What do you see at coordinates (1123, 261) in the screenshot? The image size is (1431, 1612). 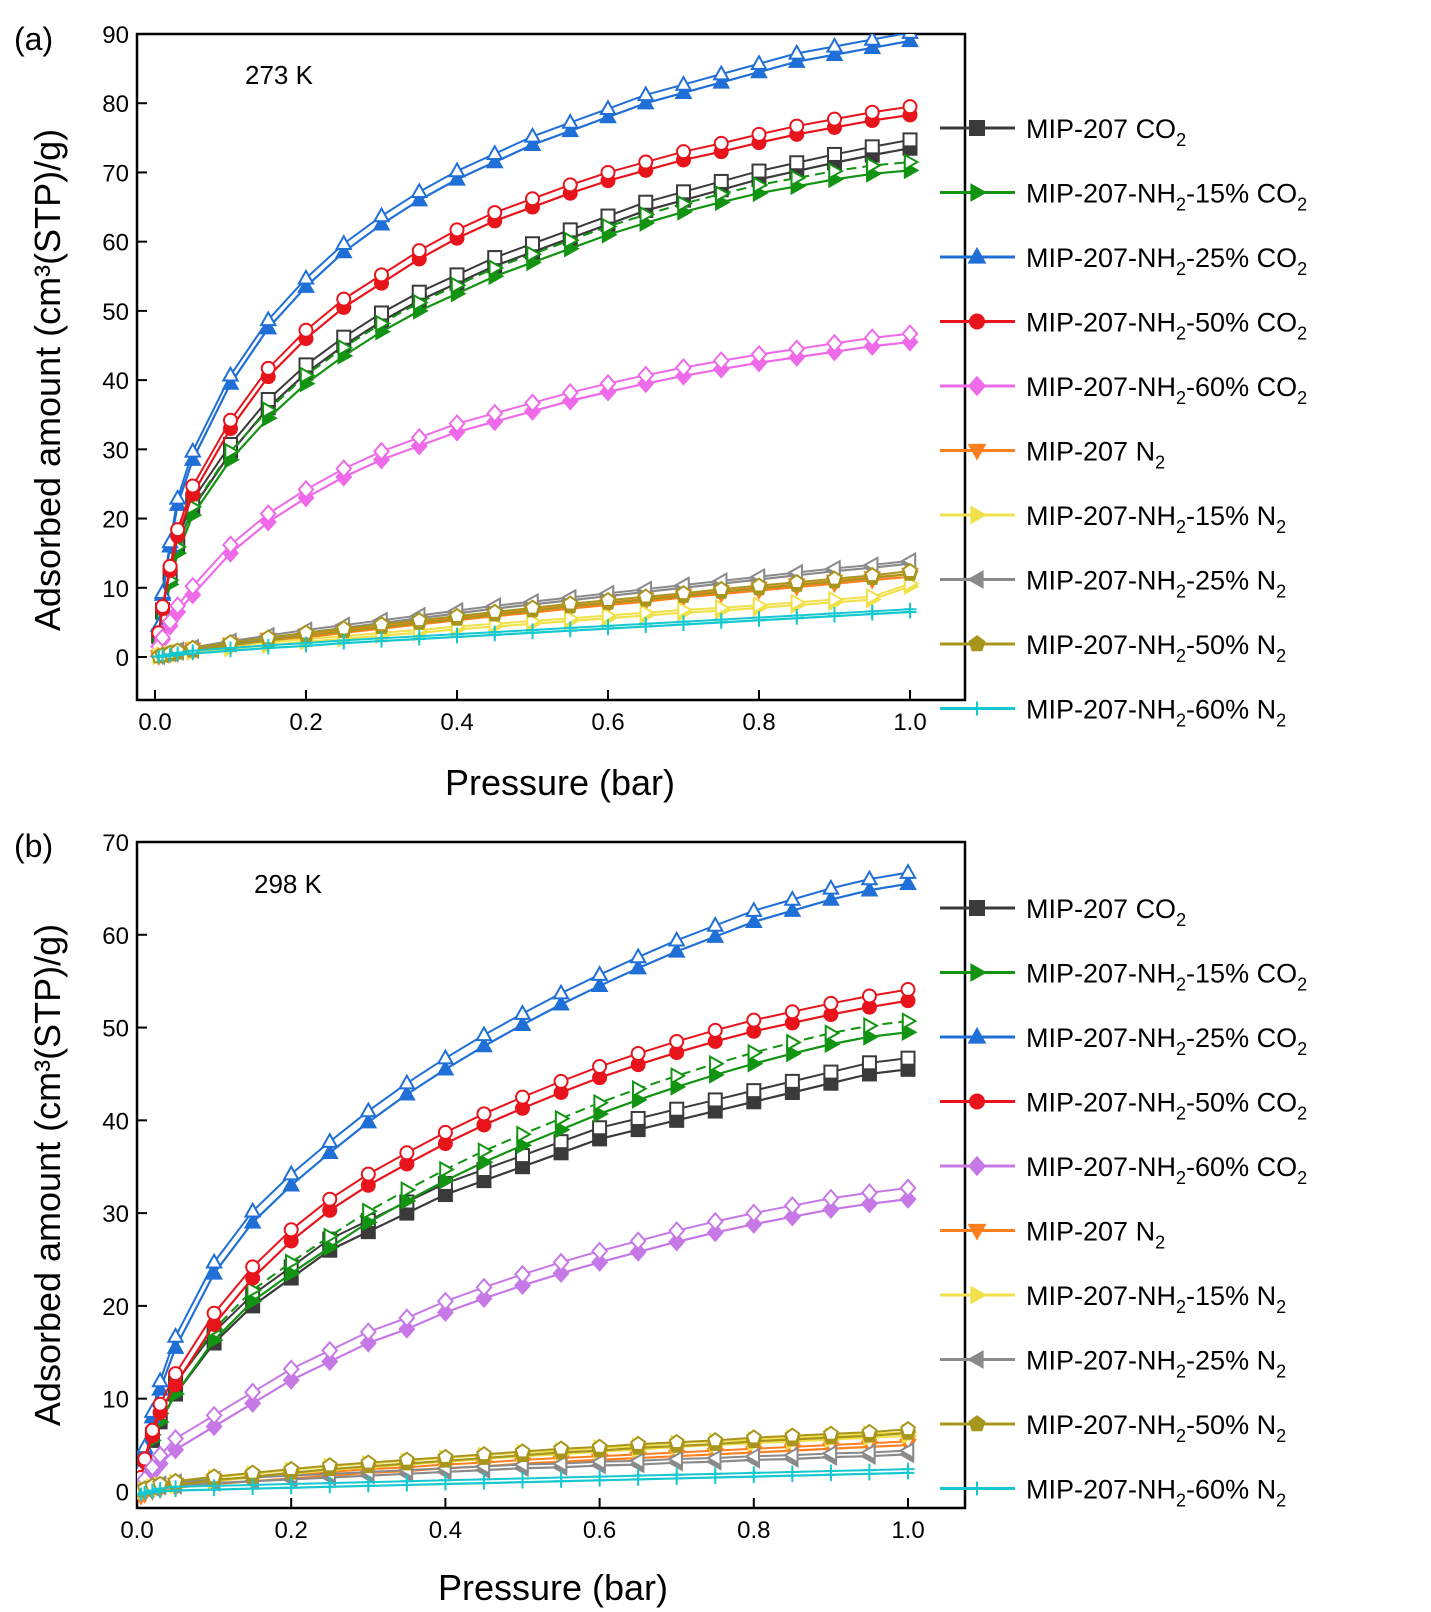 I see `legend-item: MIP-207-NH2-25% CO2` at bounding box center [1123, 261].